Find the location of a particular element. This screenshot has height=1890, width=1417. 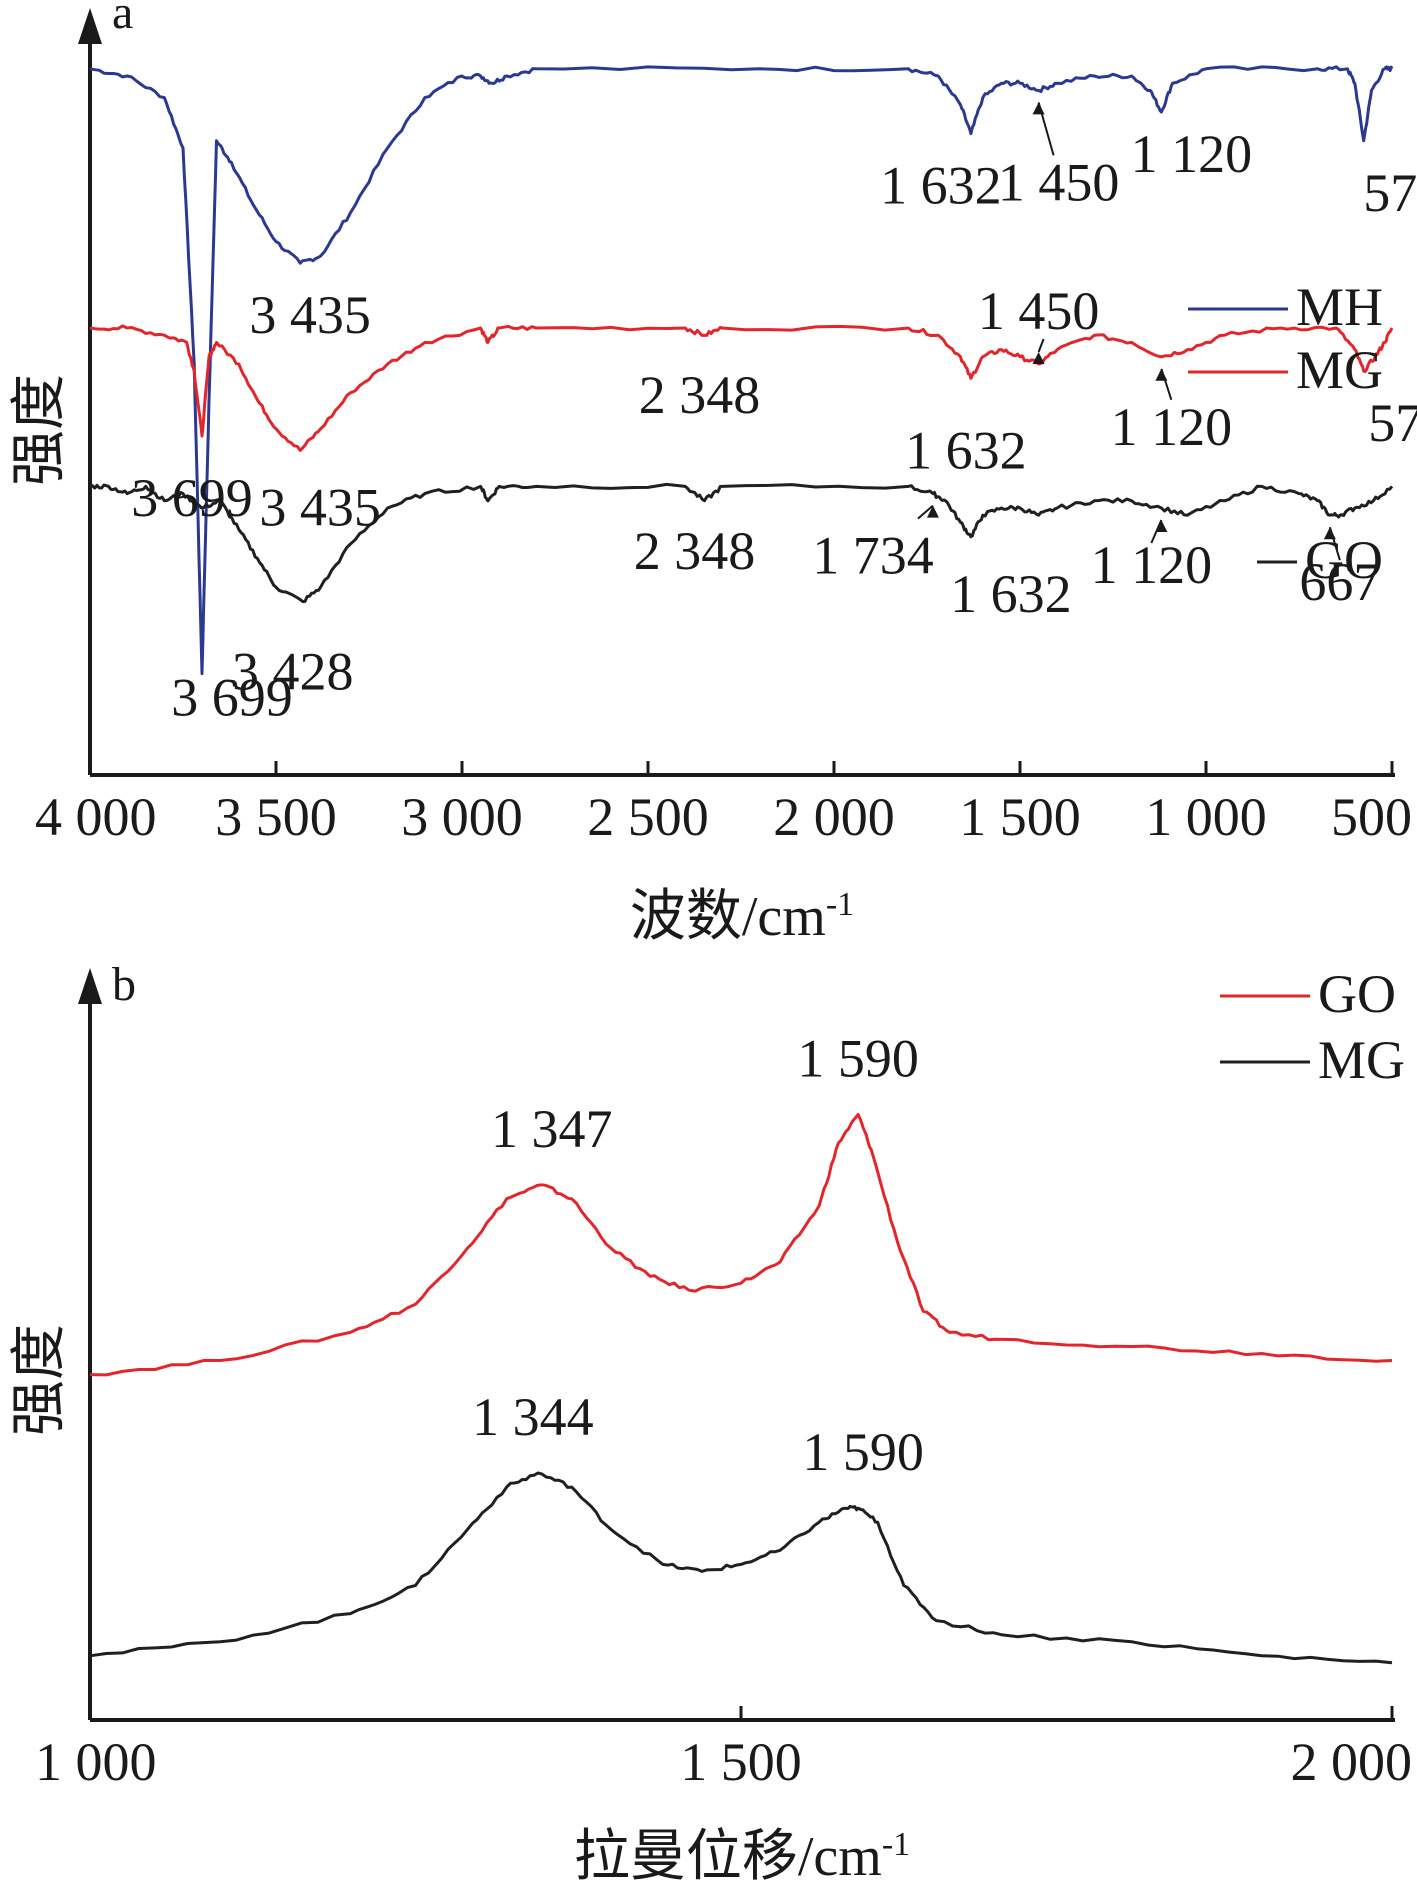

a-annotation-mg-3435: 3 435 is located at coordinates (320, 507).